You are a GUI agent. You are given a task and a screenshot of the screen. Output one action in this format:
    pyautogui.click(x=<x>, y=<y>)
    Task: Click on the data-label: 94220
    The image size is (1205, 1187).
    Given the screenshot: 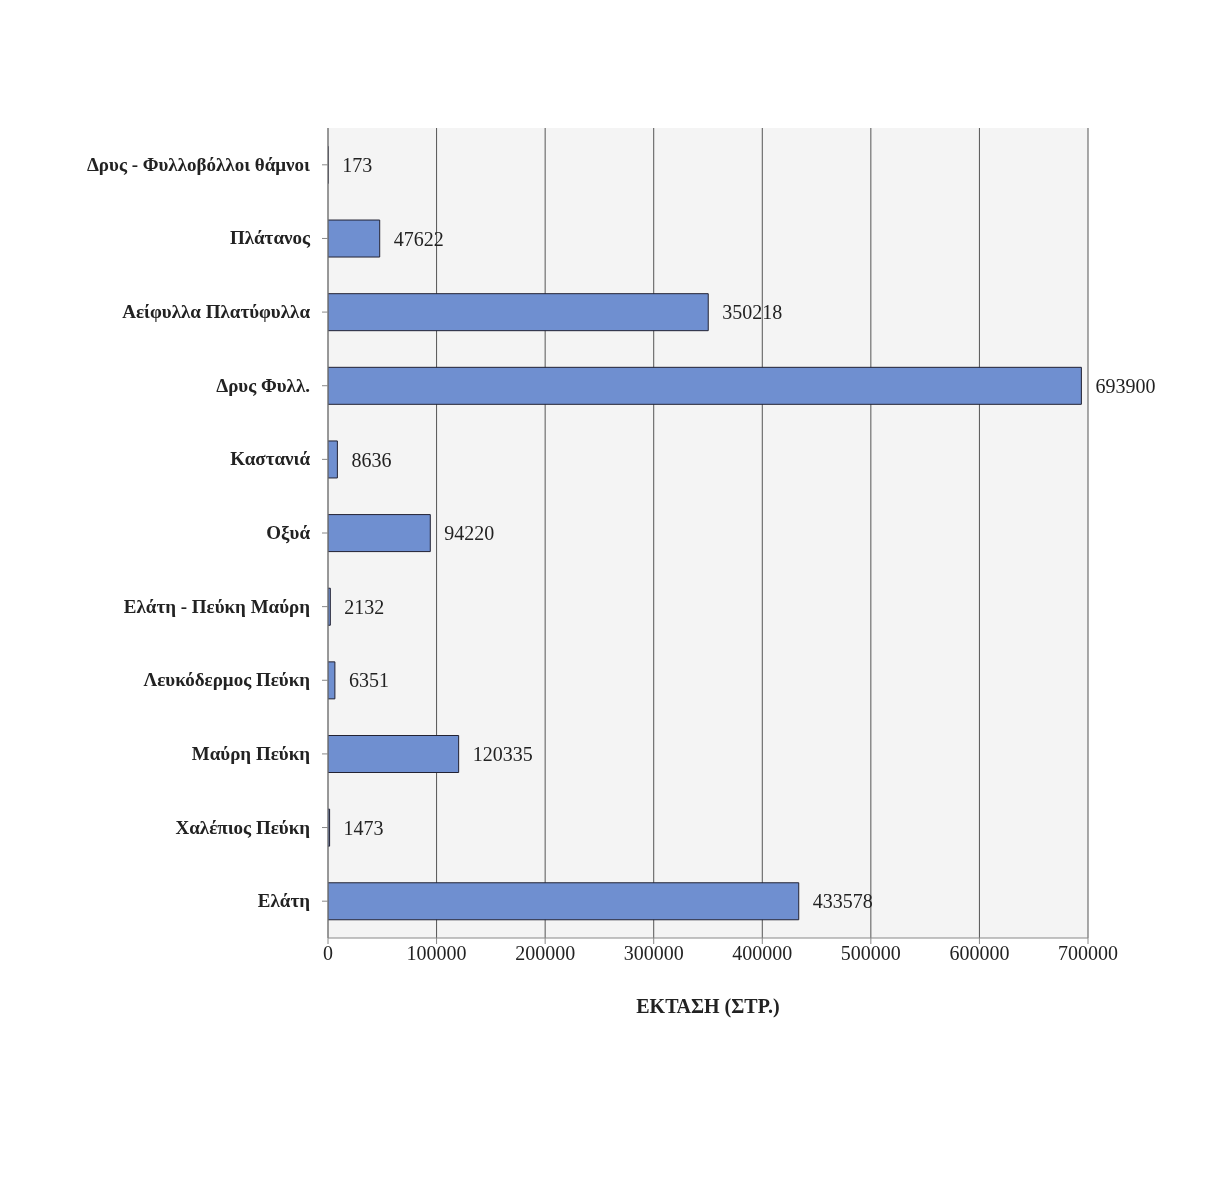 What is the action you would take?
    pyautogui.click(x=469, y=533)
    